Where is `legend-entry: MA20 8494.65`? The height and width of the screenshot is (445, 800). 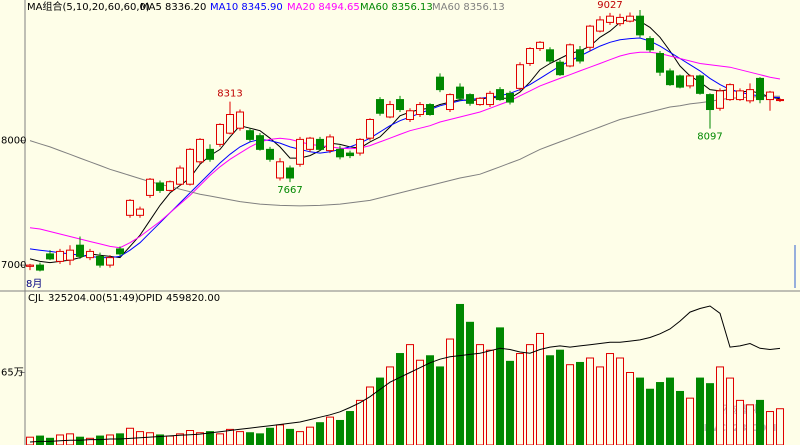 legend-entry: MA20 8494.65 is located at coordinates (323, 7).